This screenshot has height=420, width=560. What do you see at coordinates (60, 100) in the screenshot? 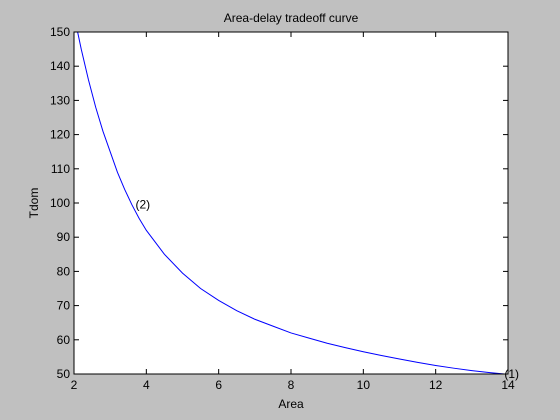
I see `y-tick-label: 130` at bounding box center [60, 100].